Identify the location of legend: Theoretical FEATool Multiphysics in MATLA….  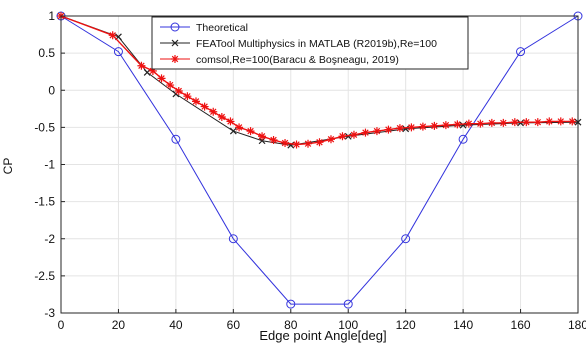
(310, 43).